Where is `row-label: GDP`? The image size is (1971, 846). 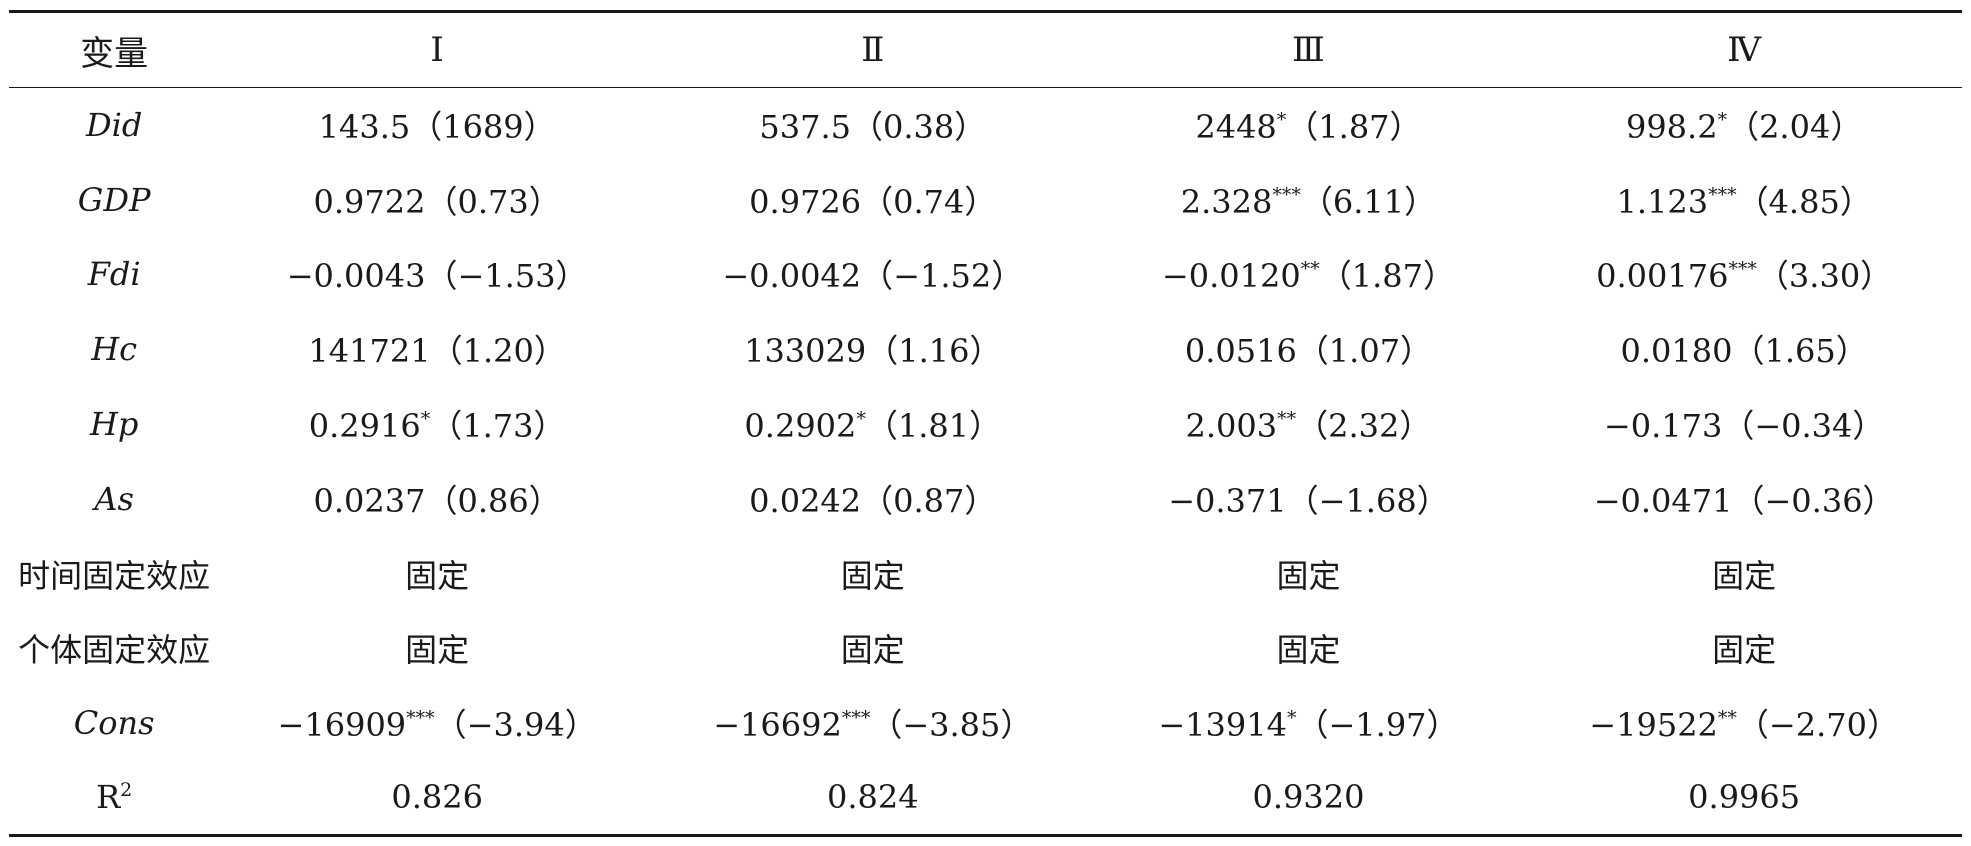 row-label: GDP is located at coordinates (114, 199).